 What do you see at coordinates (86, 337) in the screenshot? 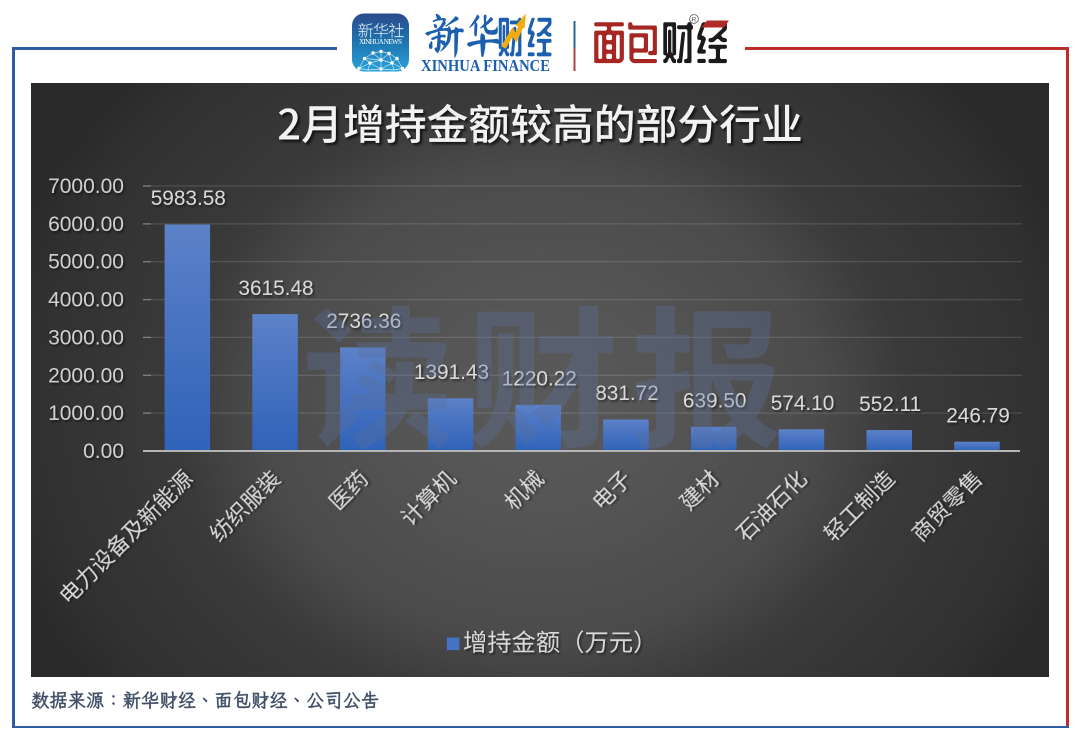
I see `svg-text: 3000.00` at bounding box center [86, 337].